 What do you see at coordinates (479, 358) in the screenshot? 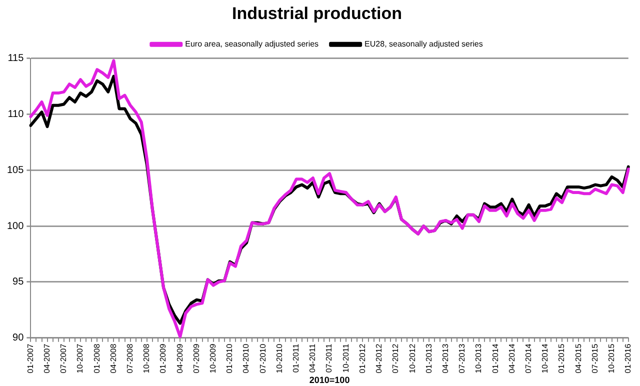
I see `x-tick-label: 10-2013` at bounding box center [479, 358].